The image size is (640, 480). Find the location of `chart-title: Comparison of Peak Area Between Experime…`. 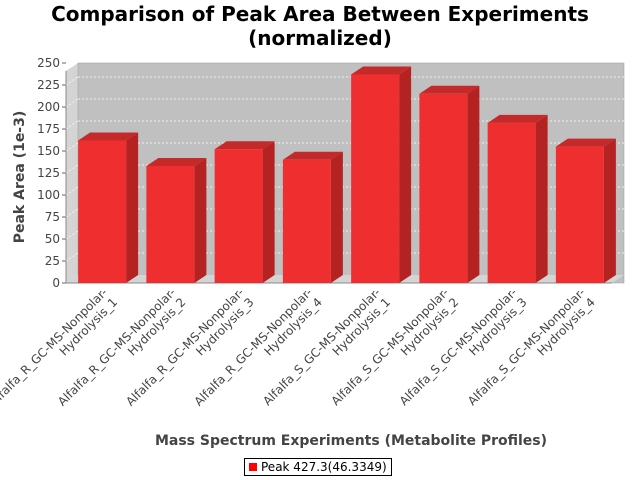

chart-title: Comparison of Peak Area Between Experime… is located at coordinates (320, 26).